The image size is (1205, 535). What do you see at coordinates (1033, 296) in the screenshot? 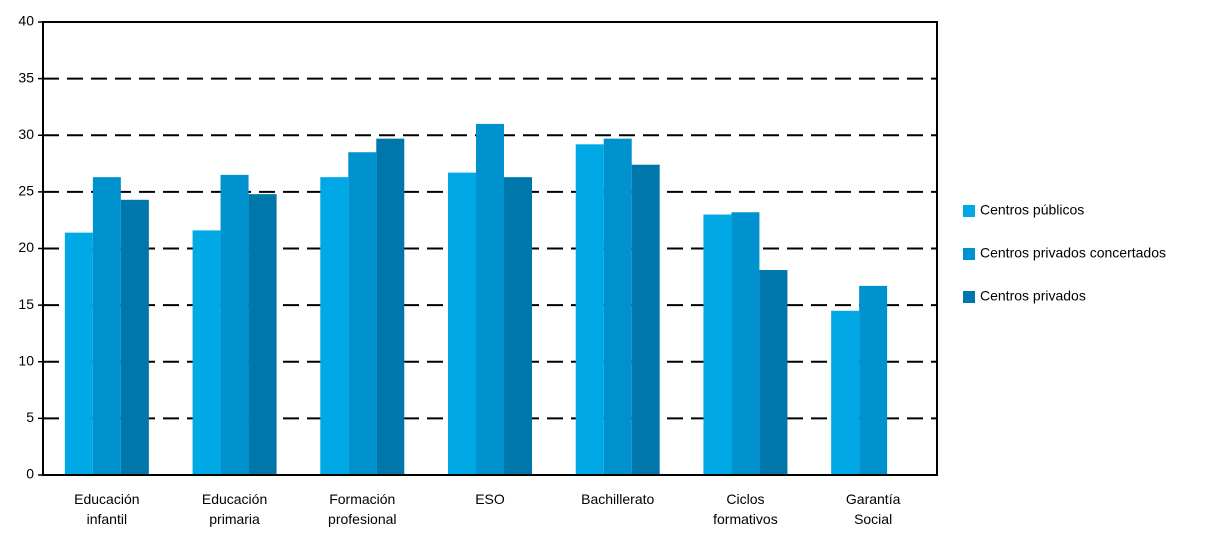
I see `legend-label: Centros privados` at bounding box center [1033, 296].